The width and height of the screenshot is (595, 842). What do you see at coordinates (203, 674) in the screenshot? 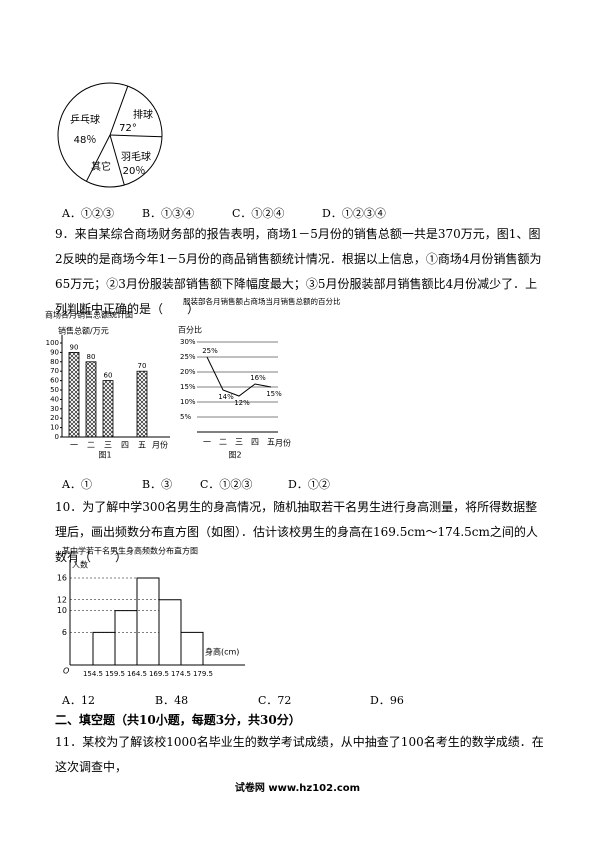
I see `x-tick-label: 179.5` at bounding box center [203, 674].